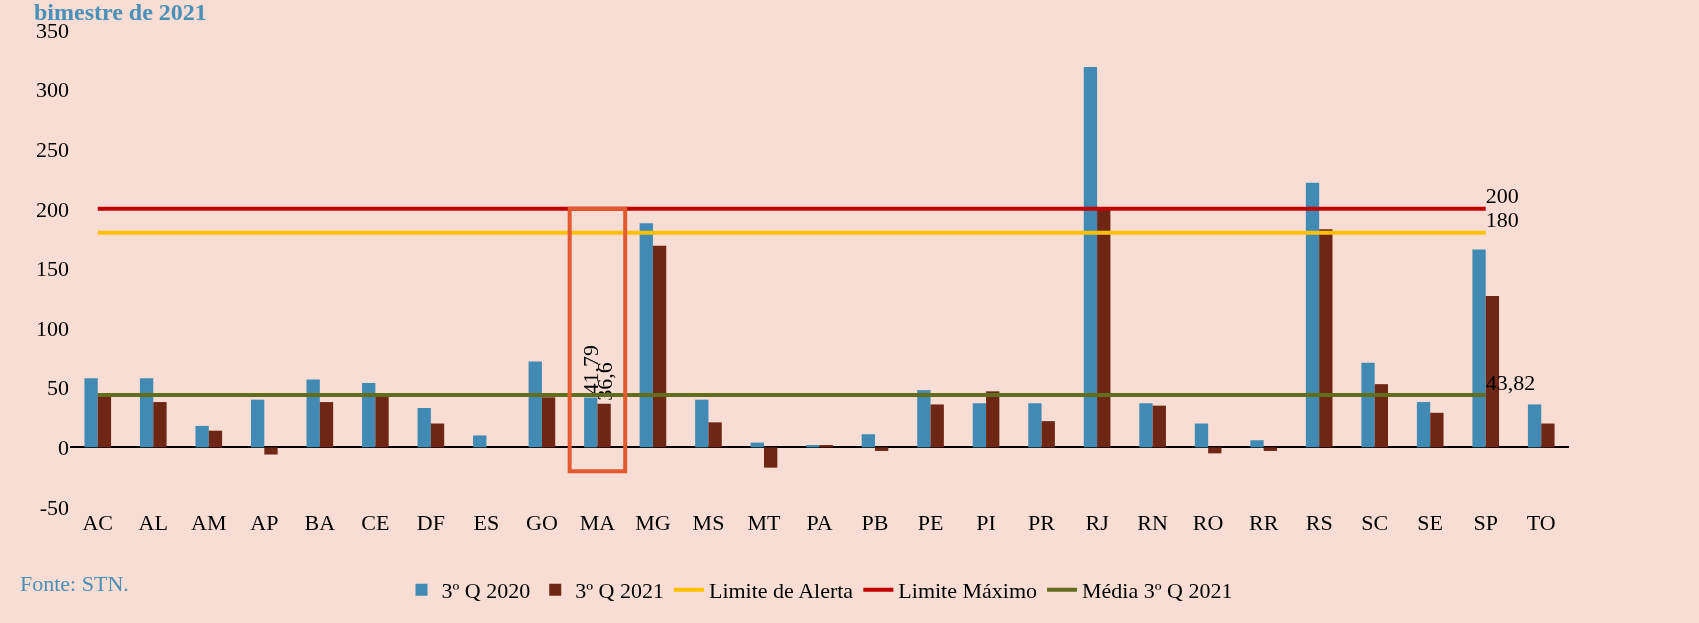 The image size is (1699, 623). What do you see at coordinates (52, 328) in the screenshot?
I see `y-tick-label: 100` at bounding box center [52, 328].